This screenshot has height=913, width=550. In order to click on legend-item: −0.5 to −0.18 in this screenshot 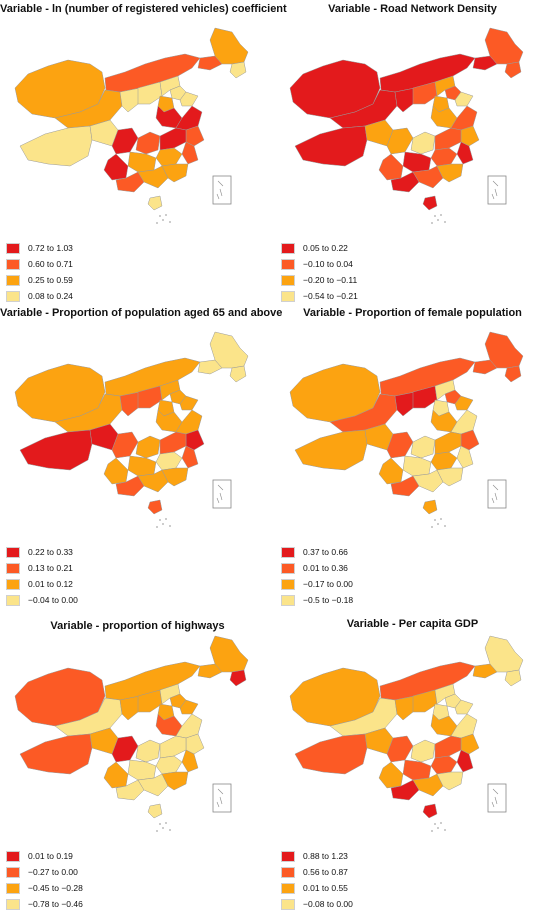, I will do `click(317, 600)`.